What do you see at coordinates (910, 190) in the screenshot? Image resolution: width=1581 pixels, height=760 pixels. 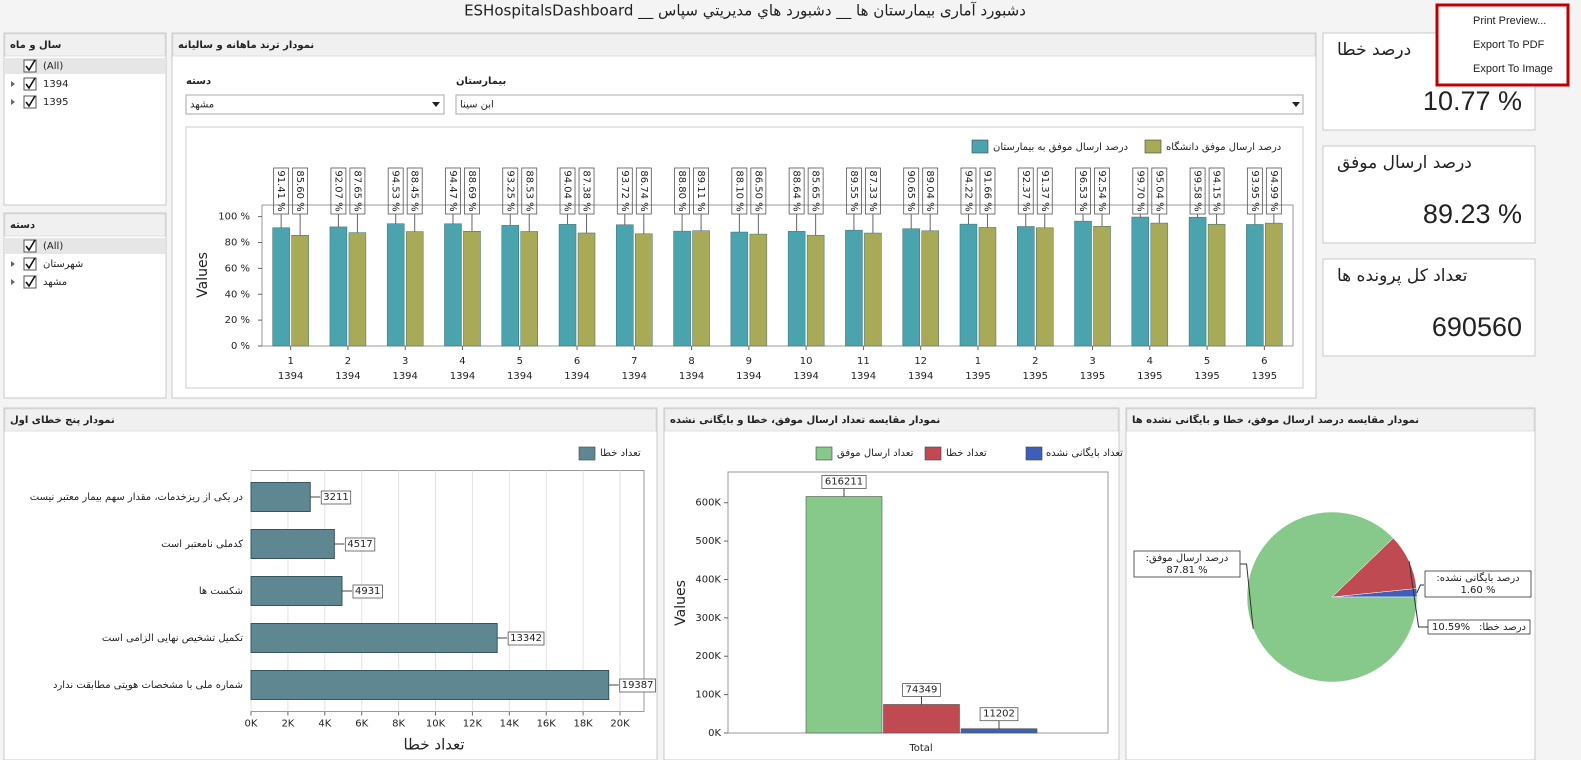 I see `value-label: 90.65 %` at bounding box center [910, 190].